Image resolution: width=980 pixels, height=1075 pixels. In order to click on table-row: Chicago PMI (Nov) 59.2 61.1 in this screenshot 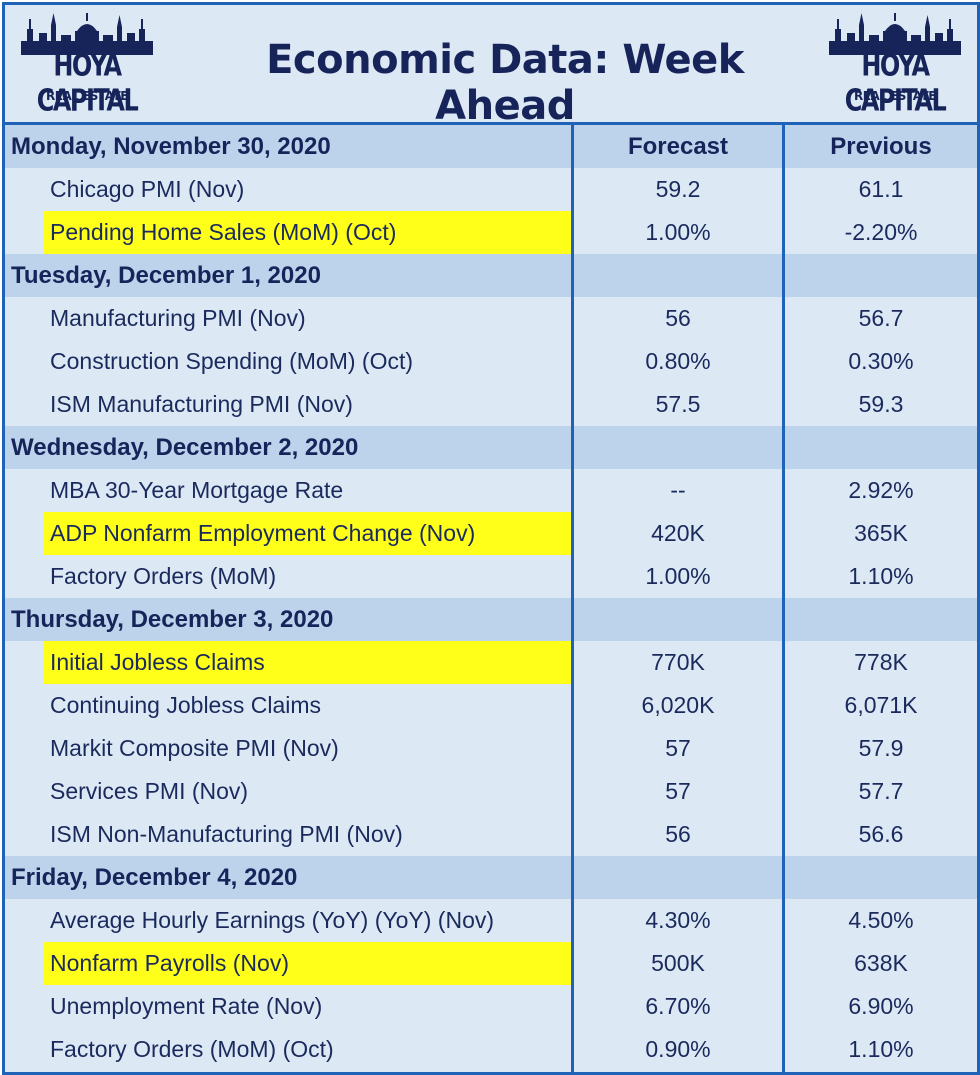, I will do `click(491, 189)`.